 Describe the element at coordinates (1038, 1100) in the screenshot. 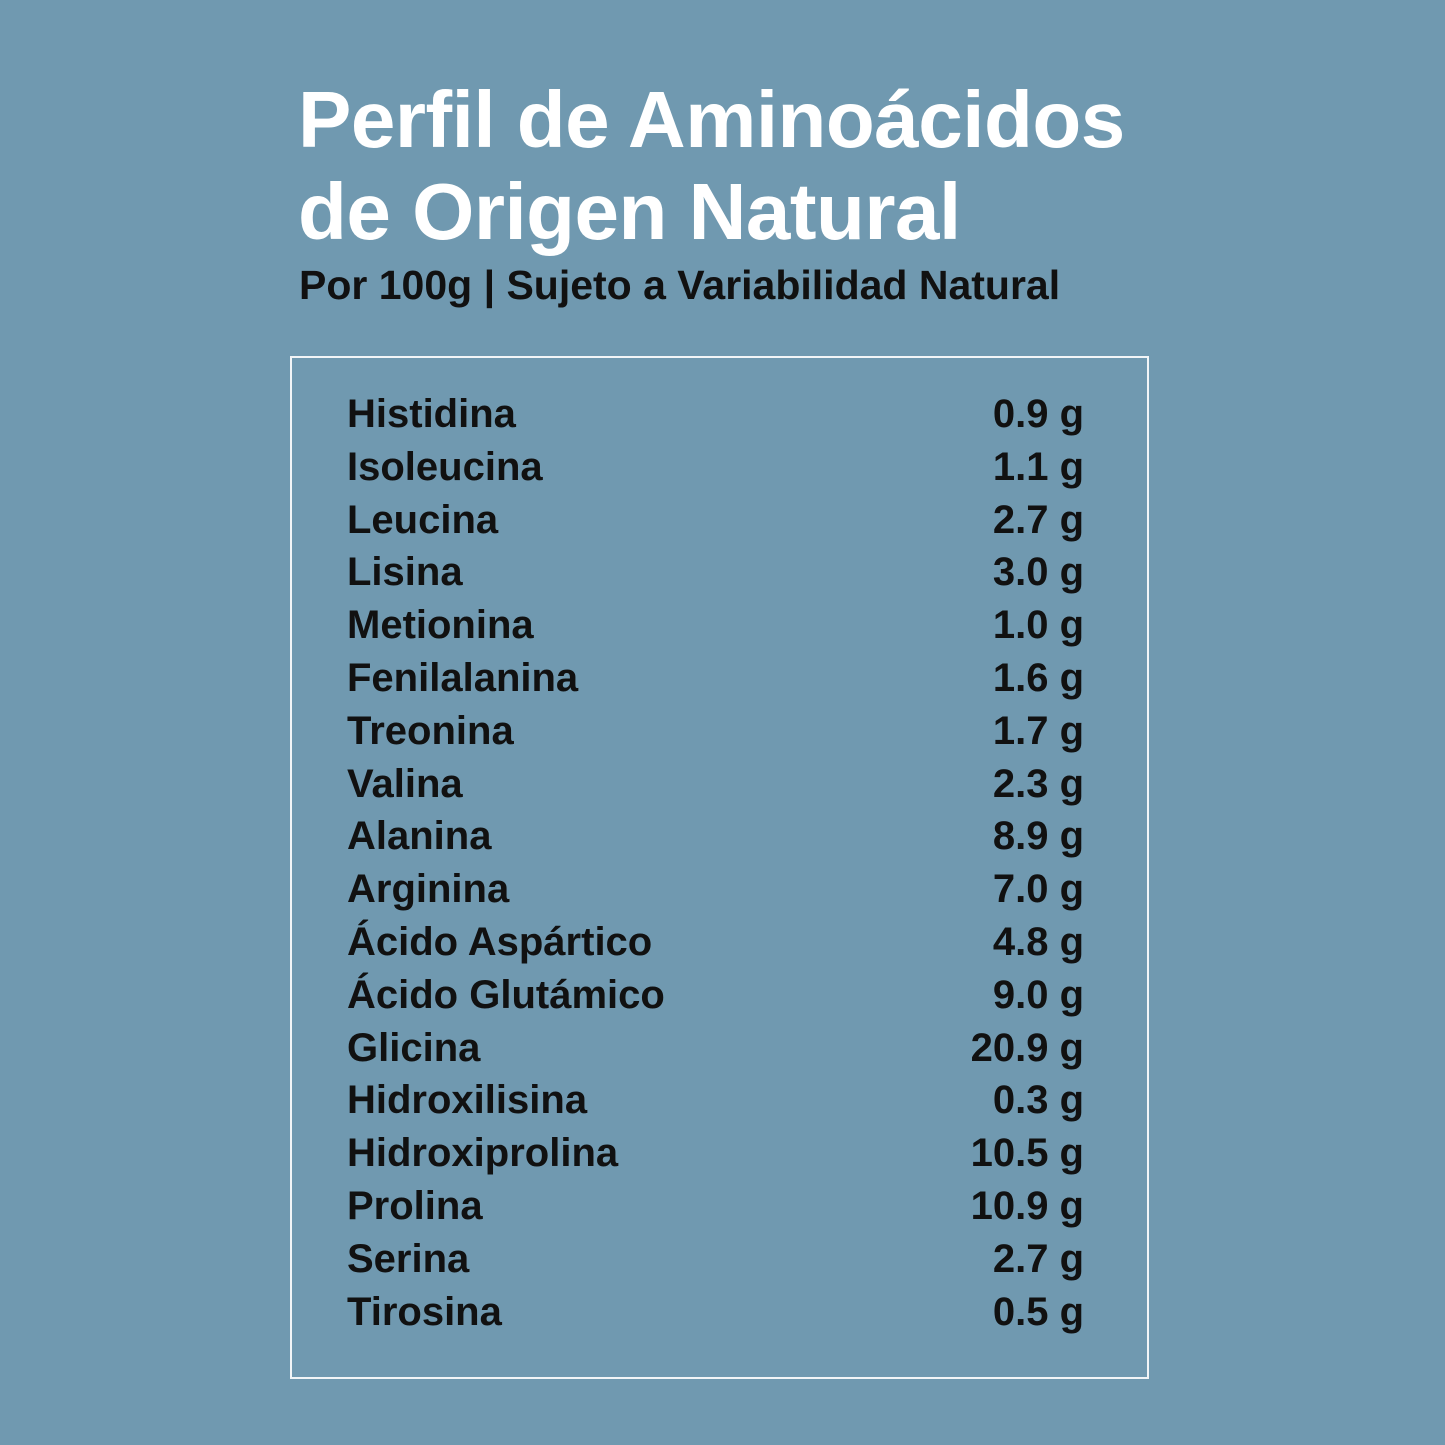

I see `amino-acid-amount: 0.3 g` at that location.